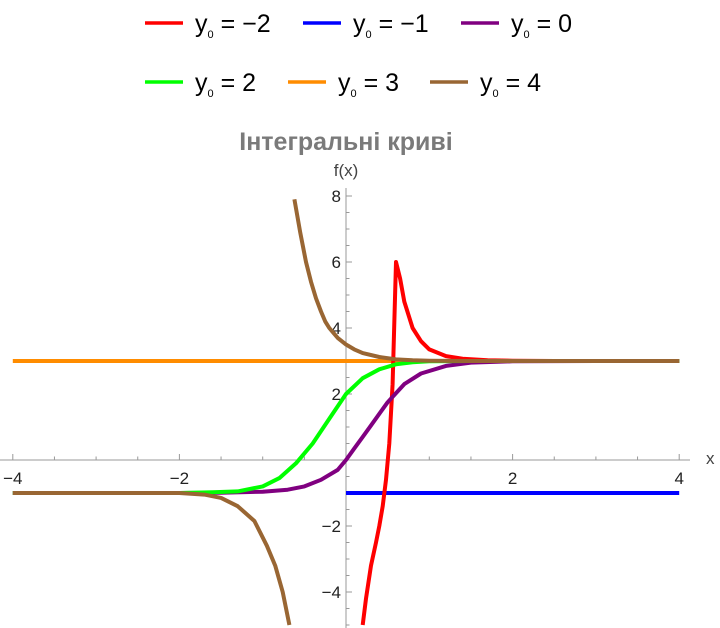  Describe the element at coordinates (331, 526) in the screenshot. I see `y-tick-label: −2` at that location.